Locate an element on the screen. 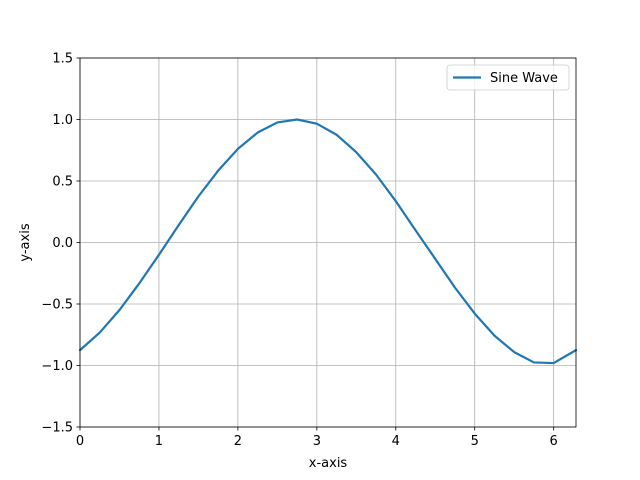 This screenshot has height=480, width=640. x-tick-label: 1 is located at coordinates (159, 441).